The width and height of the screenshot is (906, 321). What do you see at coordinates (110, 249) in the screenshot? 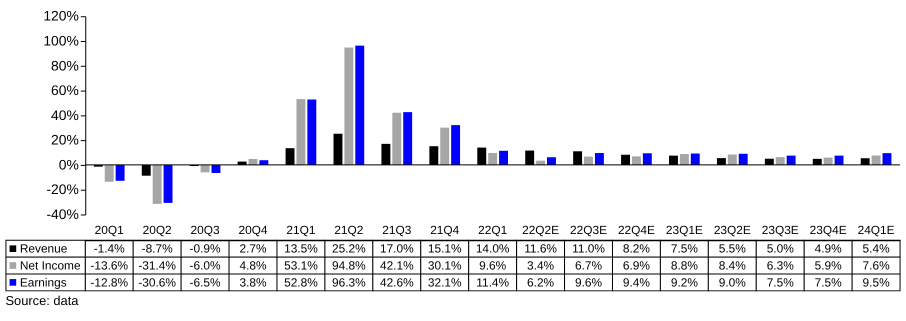
I see `data-label: -1.4%` at bounding box center [110, 249].